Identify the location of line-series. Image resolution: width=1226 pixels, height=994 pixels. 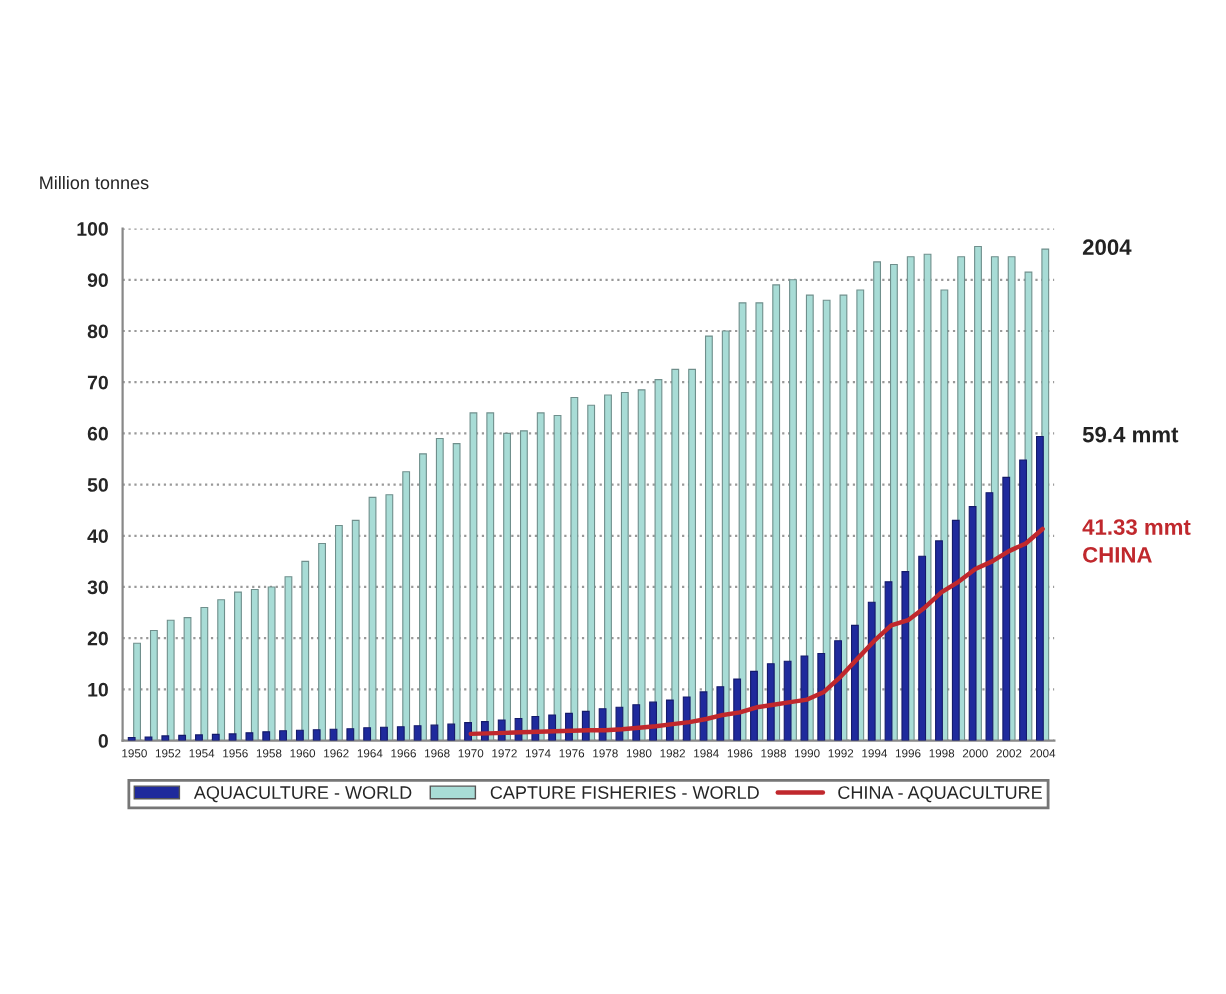
(756, 631).